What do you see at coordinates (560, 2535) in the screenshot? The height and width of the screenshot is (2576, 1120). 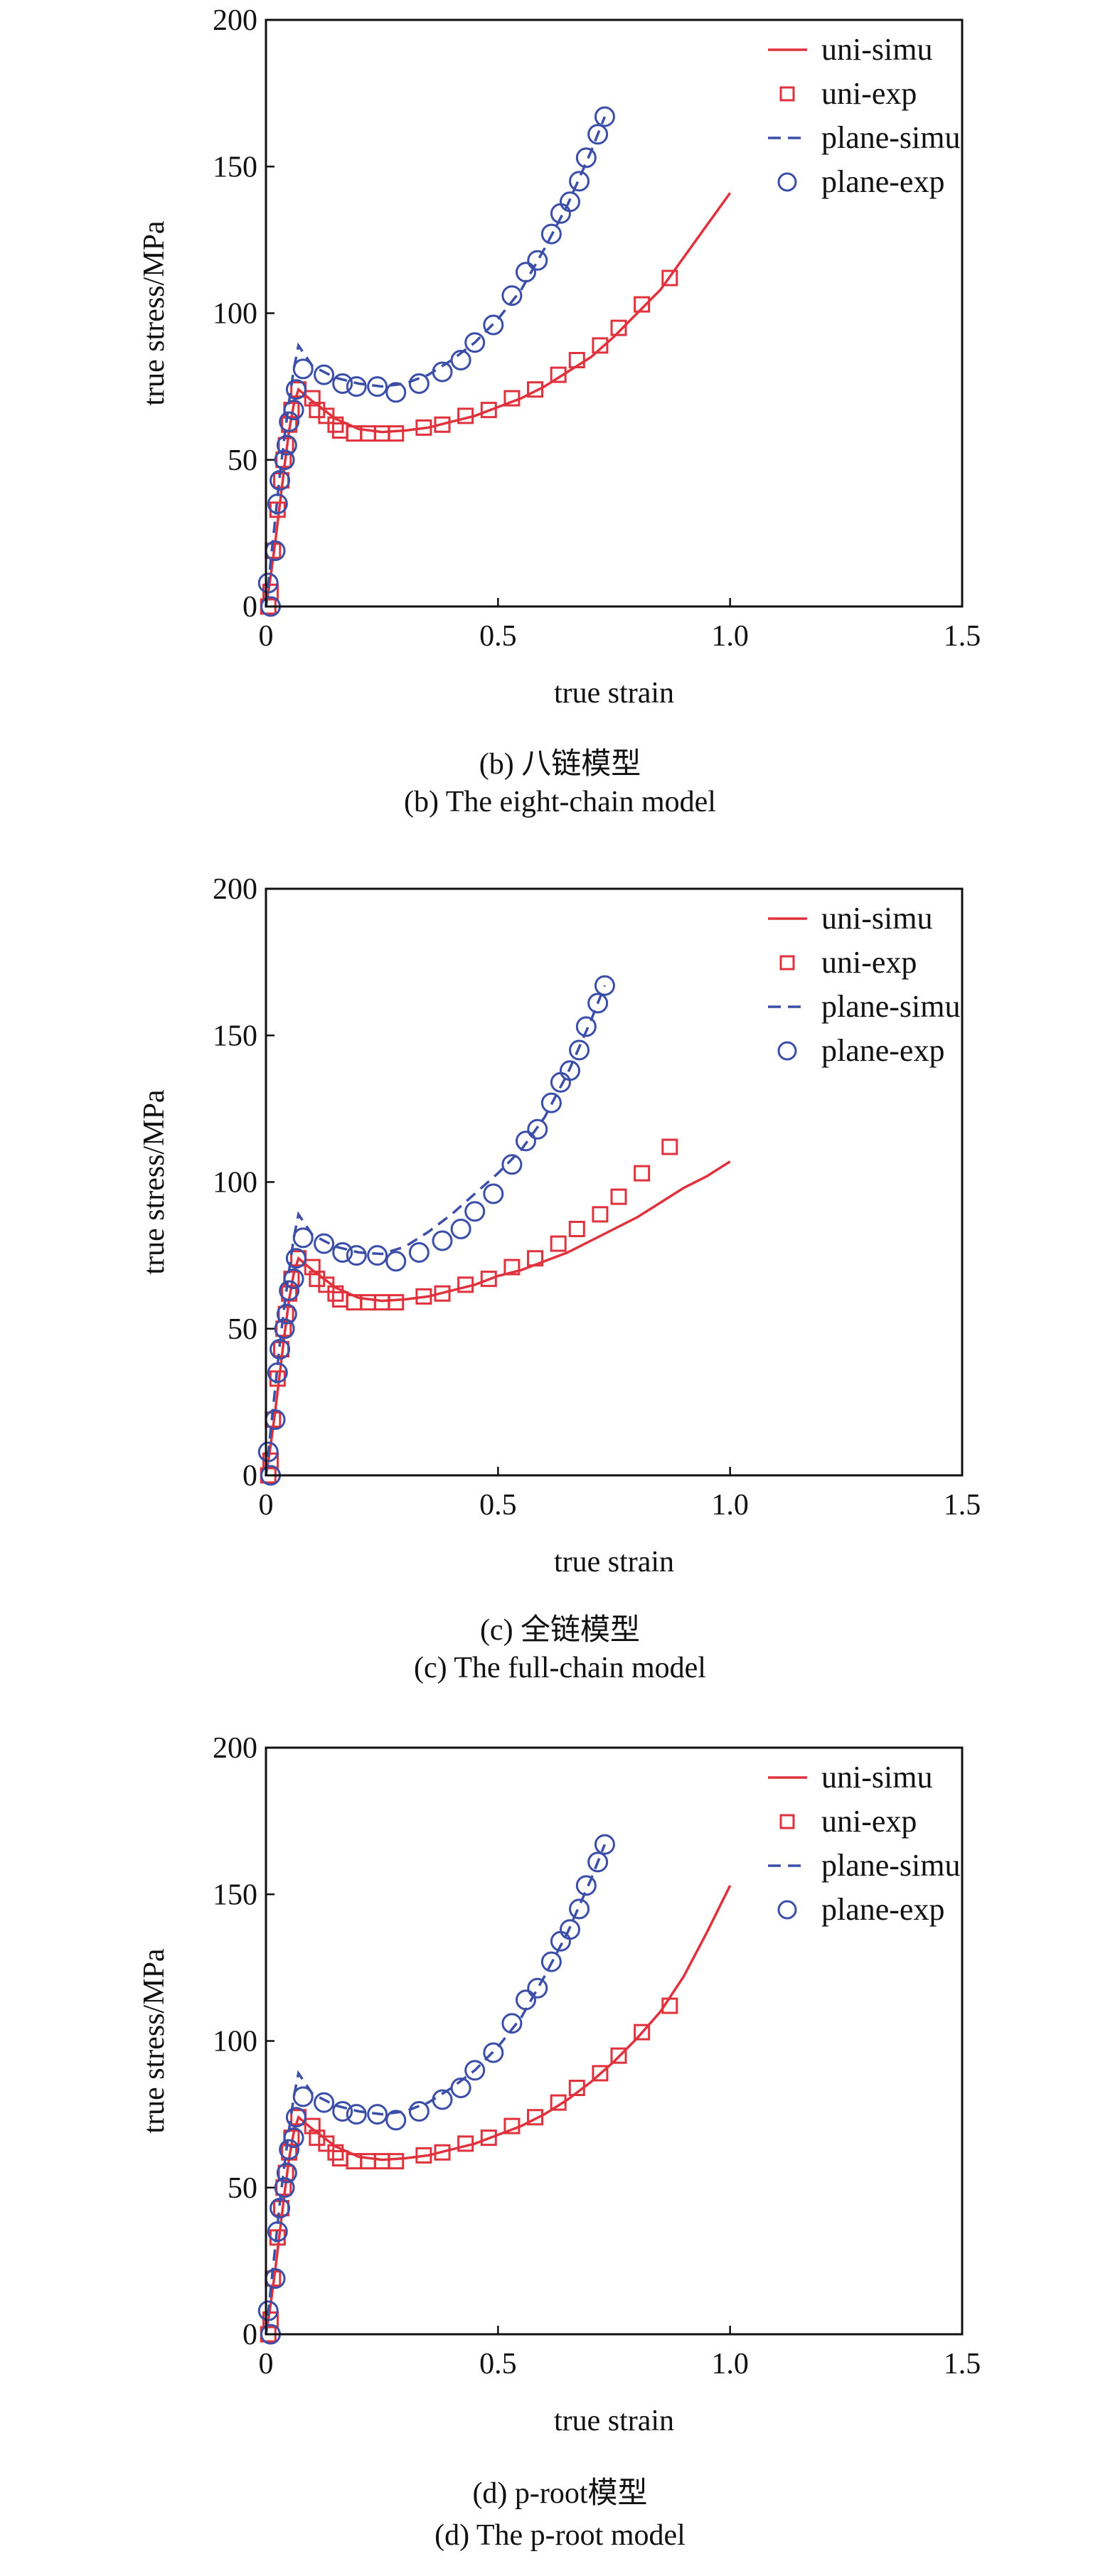 I see `caption-en: (d) The p-root model` at bounding box center [560, 2535].